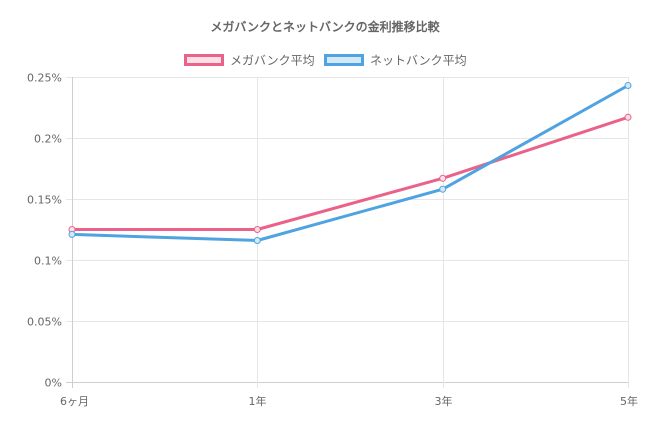 The image size is (650, 434). What do you see at coordinates (418, 61) in the screenshot?
I see `legend-label: ネットバンク平均` at bounding box center [418, 61].